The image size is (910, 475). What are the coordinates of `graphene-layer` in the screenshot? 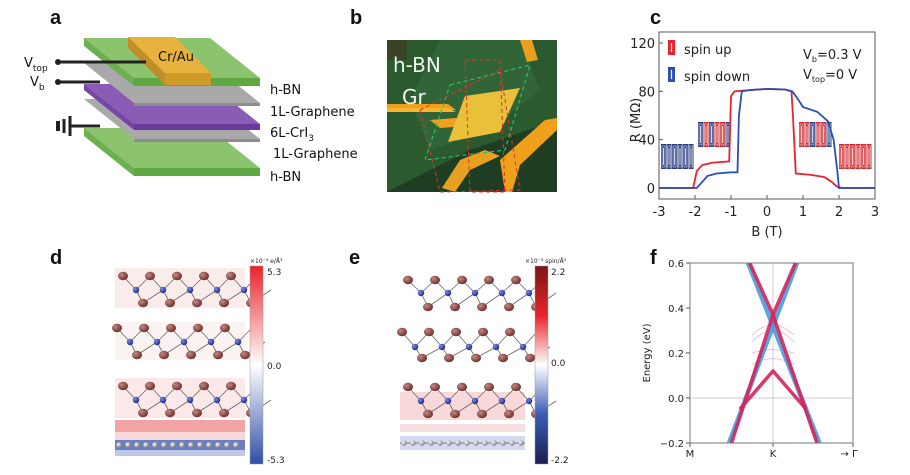 It's located at (180, 445).